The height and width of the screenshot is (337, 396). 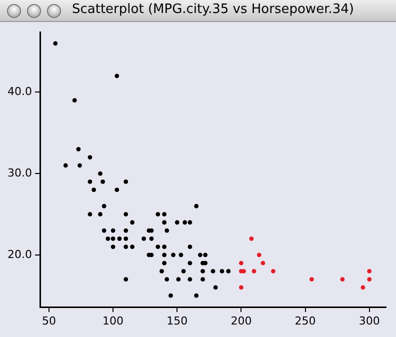 I want to click on x-tick-label: 100, so click(x=113, y=321).